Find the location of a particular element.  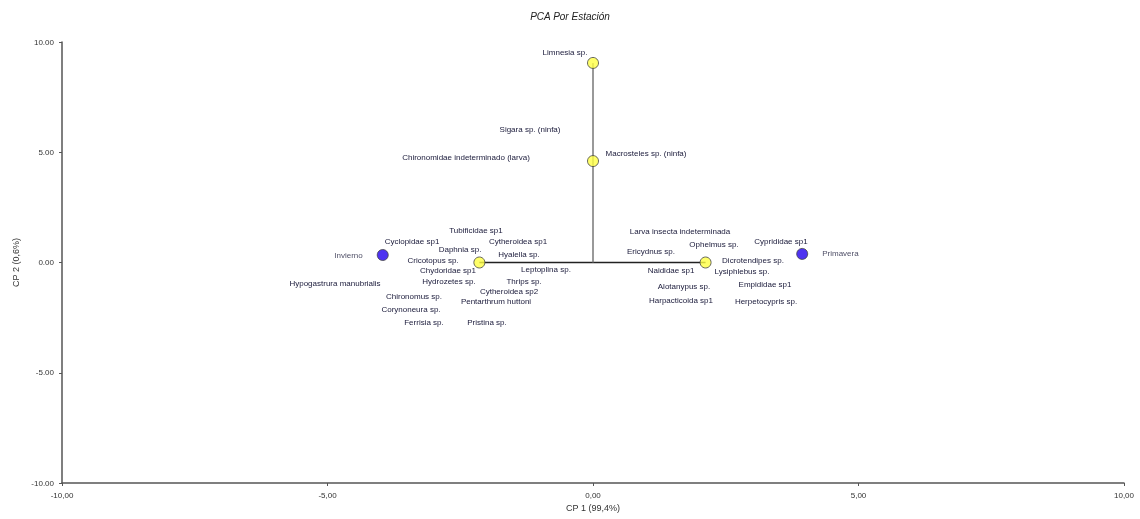

annotation: Chironomus sp. is located at coordinates (414, 296).